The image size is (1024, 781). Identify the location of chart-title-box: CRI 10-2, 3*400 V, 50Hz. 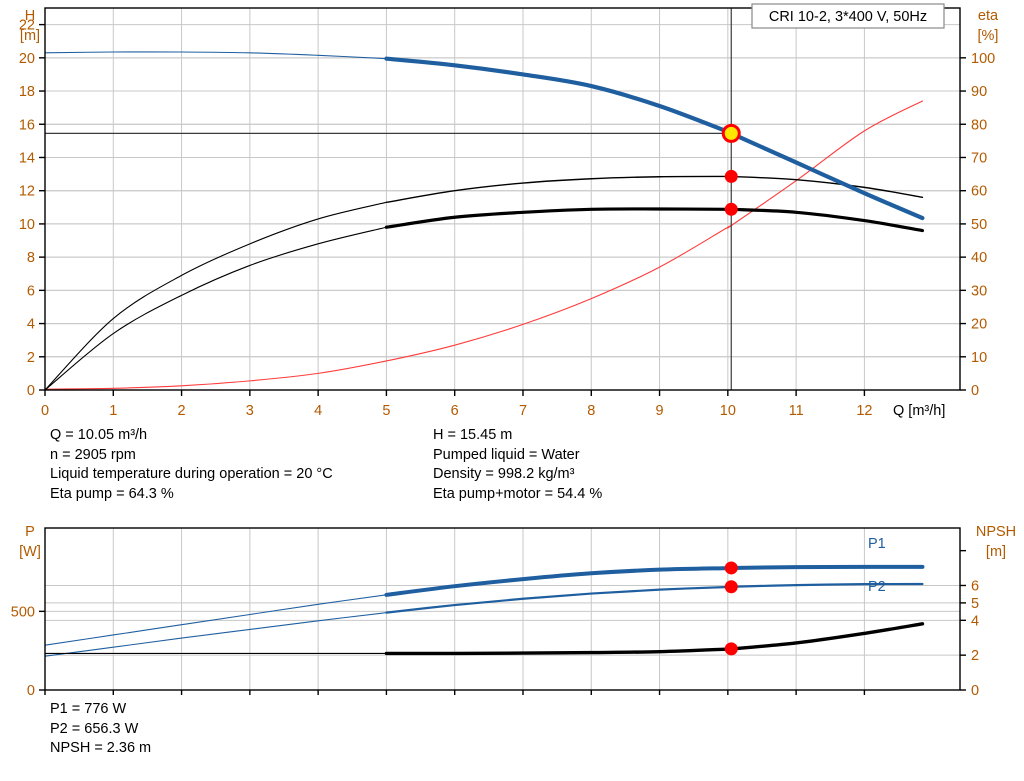
(848, 16).